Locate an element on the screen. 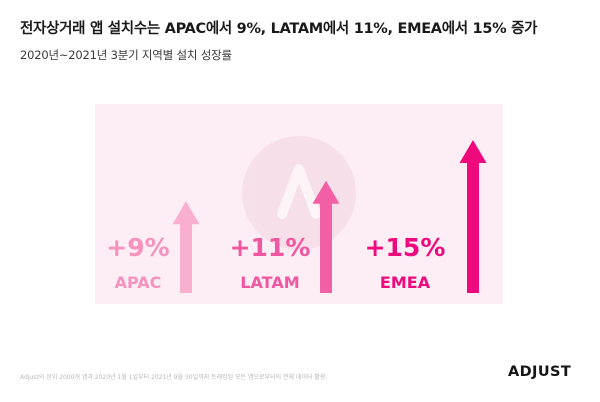  arrow-bar-emea is located at coordinates (473, 216).